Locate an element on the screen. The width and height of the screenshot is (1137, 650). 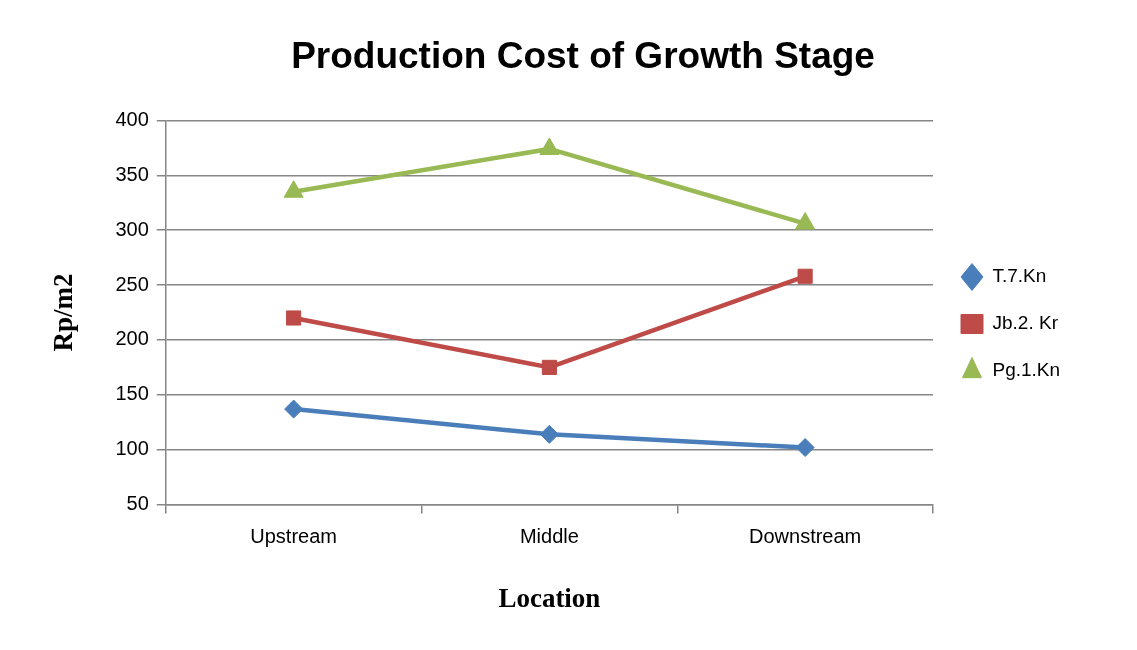
x-tick-label: Upstream is located at coordinates (293, 536).